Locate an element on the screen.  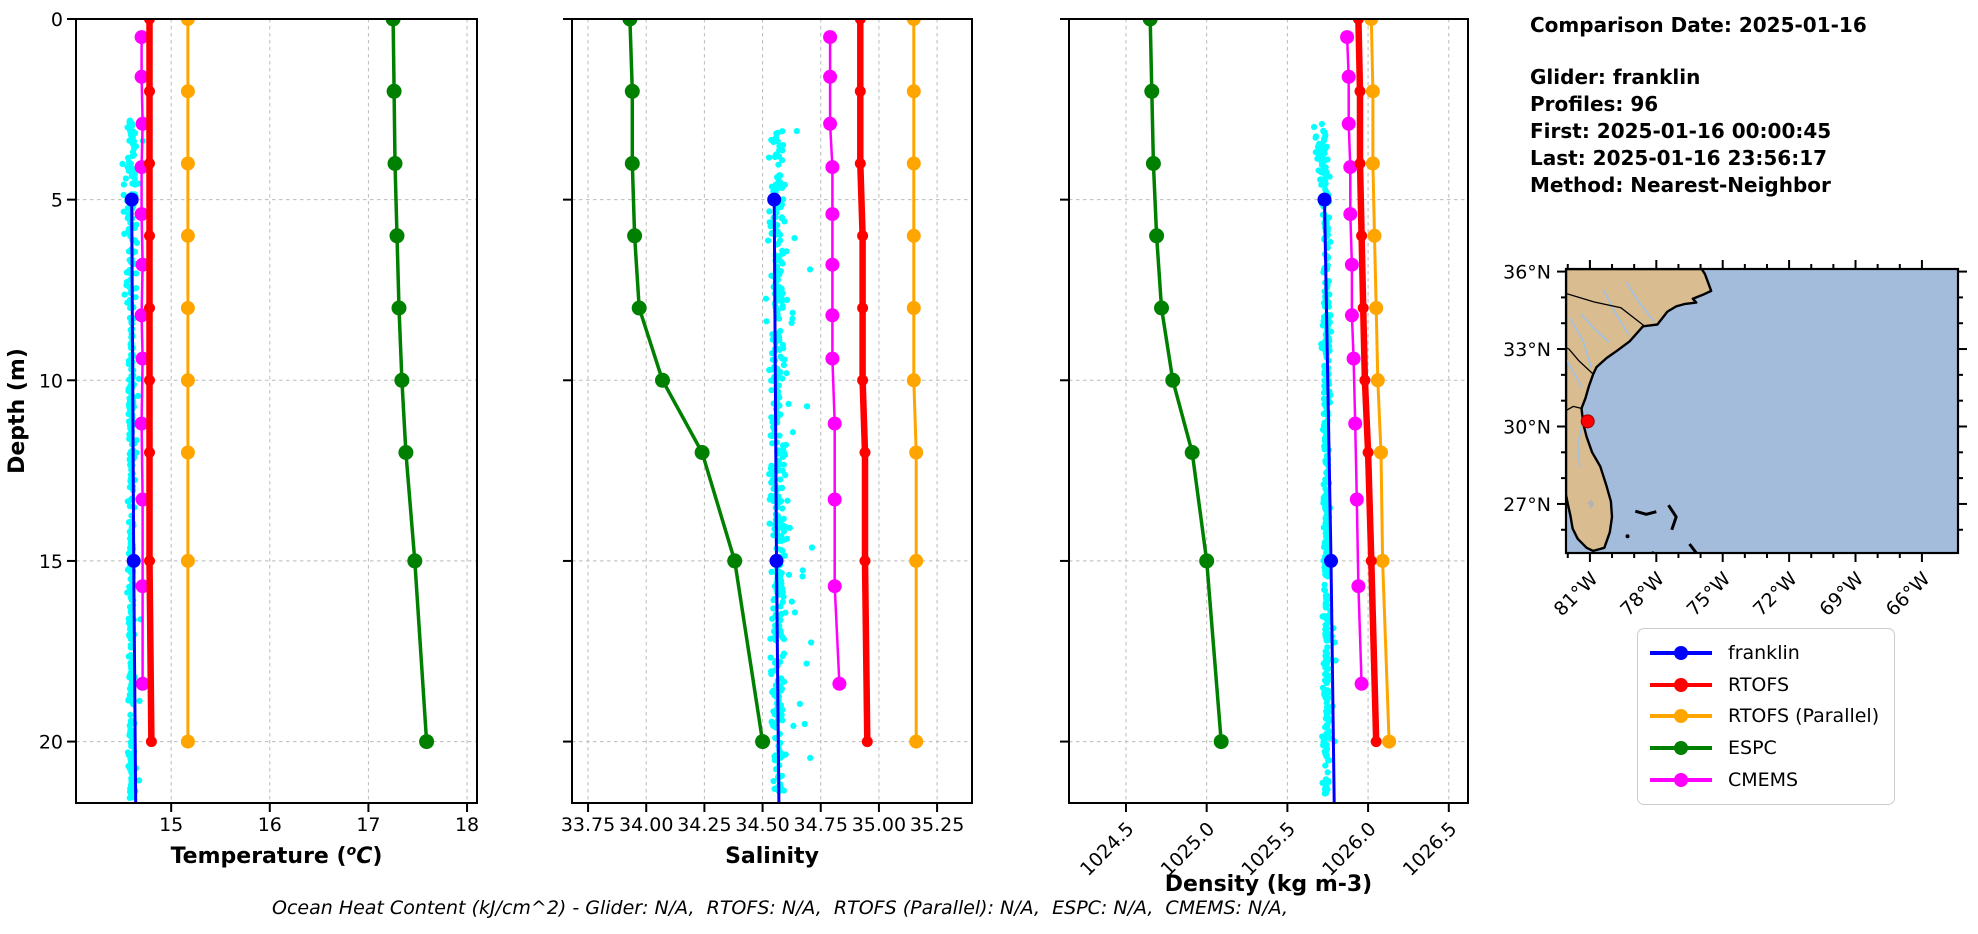
lake-okeechobee is located at coordinates (1591, 504).